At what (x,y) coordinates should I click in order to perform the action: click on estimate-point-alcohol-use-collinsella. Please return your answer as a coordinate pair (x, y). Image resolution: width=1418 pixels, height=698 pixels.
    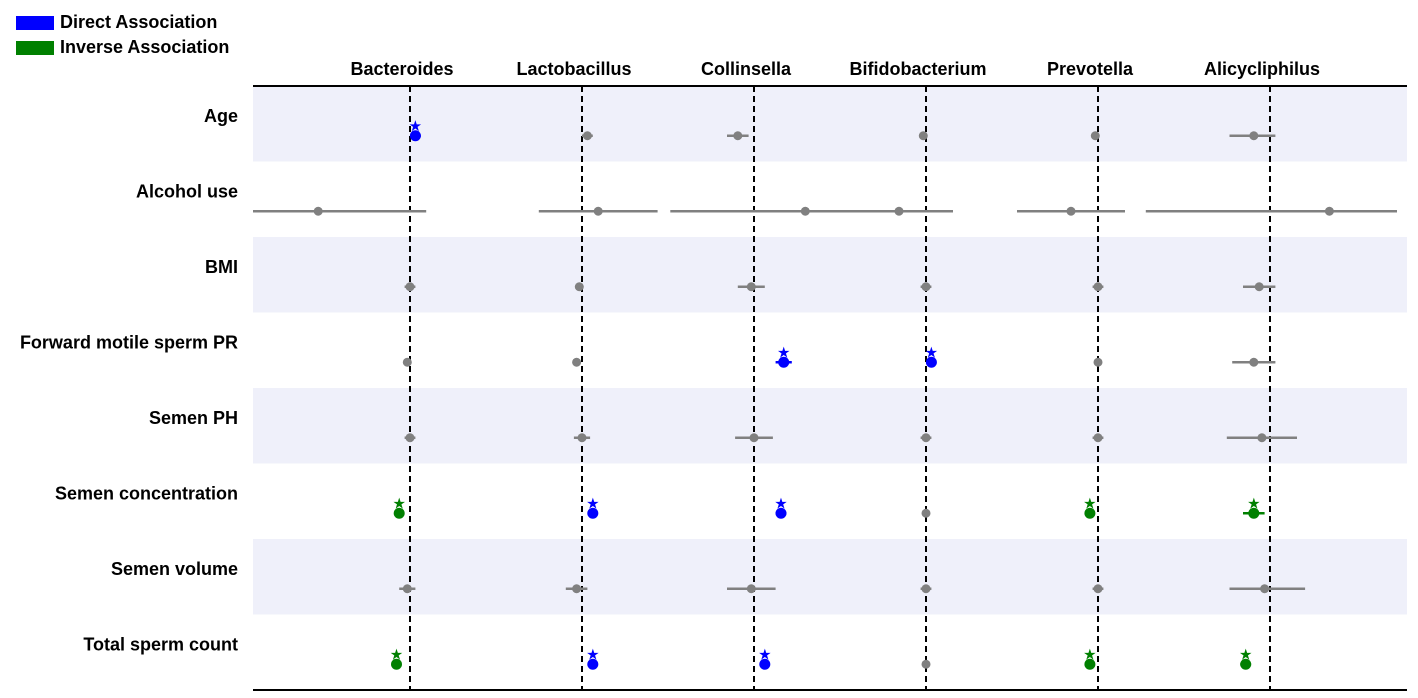
    Looking at the image, I should click on (805, 211).